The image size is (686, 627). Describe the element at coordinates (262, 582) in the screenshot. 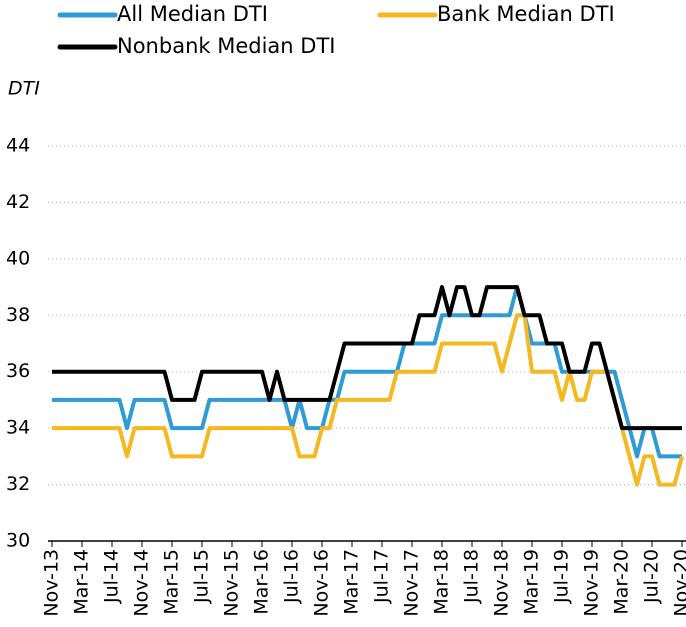

I see `x-tick-label: Mar-16` at that location.